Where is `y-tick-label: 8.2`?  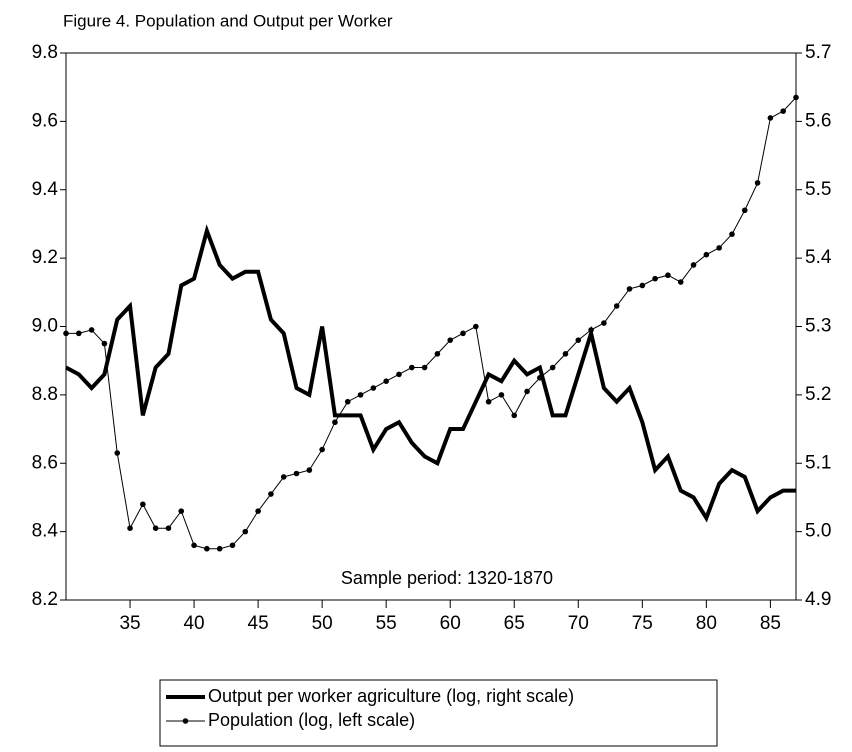
y-tick-label: 8.2 is located at coordinates (45, 599).